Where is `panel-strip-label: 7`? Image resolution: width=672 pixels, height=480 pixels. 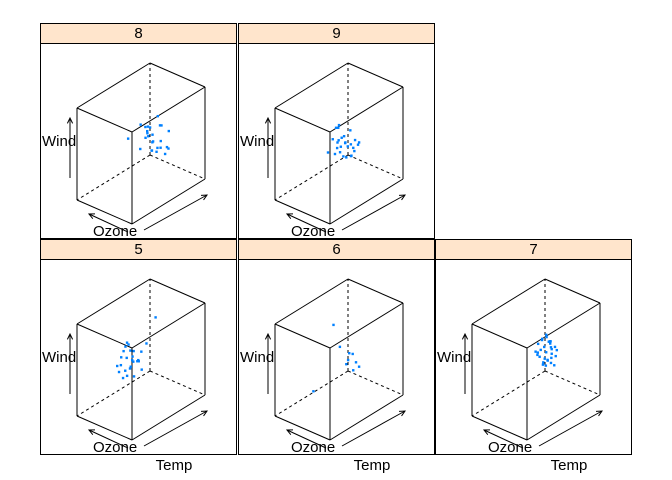
panel-strip-label: 7 is located at coordinates (533, 249).